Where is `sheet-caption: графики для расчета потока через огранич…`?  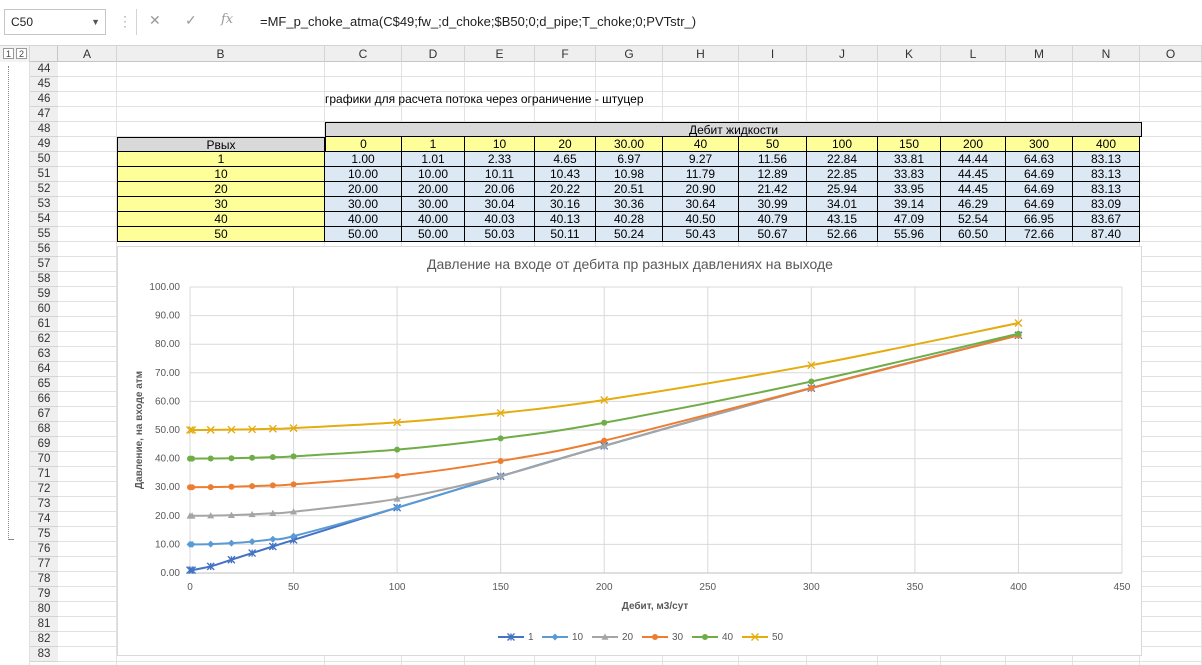 sheet-caption: графики для расчета потока через огранич… is located at coordinates (484, 99).